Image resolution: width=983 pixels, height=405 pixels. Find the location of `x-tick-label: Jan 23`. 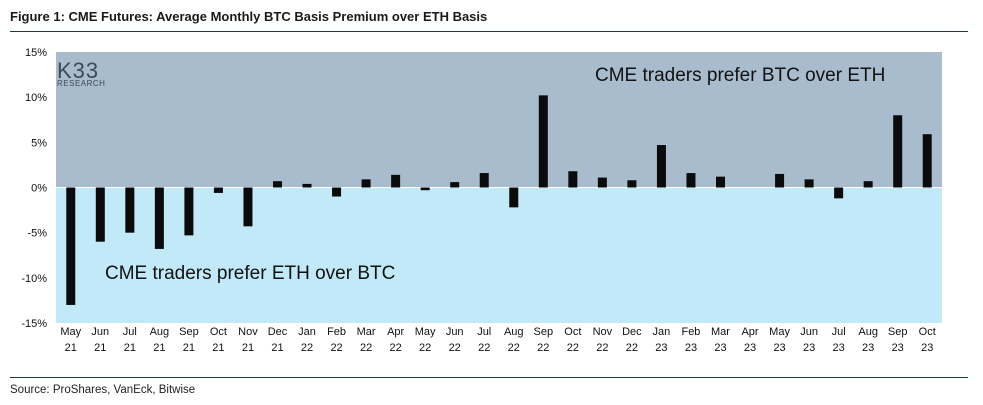

x-tick-label: Jan 23 is located at coordinates (662, 340).